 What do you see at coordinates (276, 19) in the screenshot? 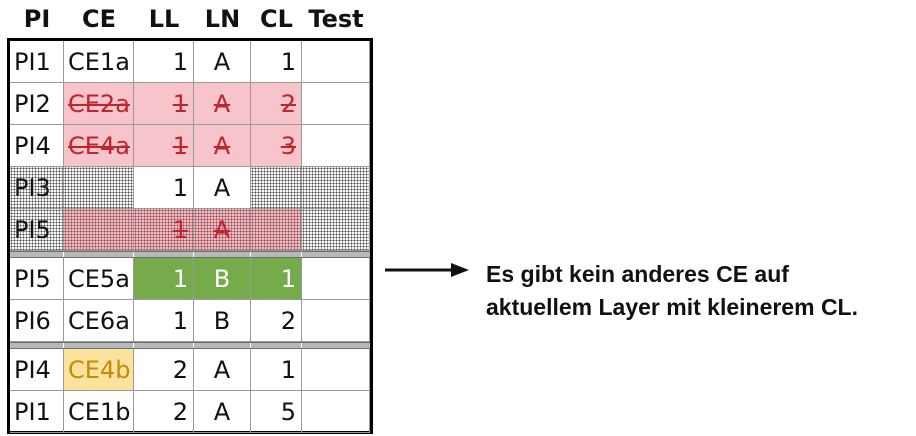
I see `header-cl: CL` at bounding box center [276, 19].